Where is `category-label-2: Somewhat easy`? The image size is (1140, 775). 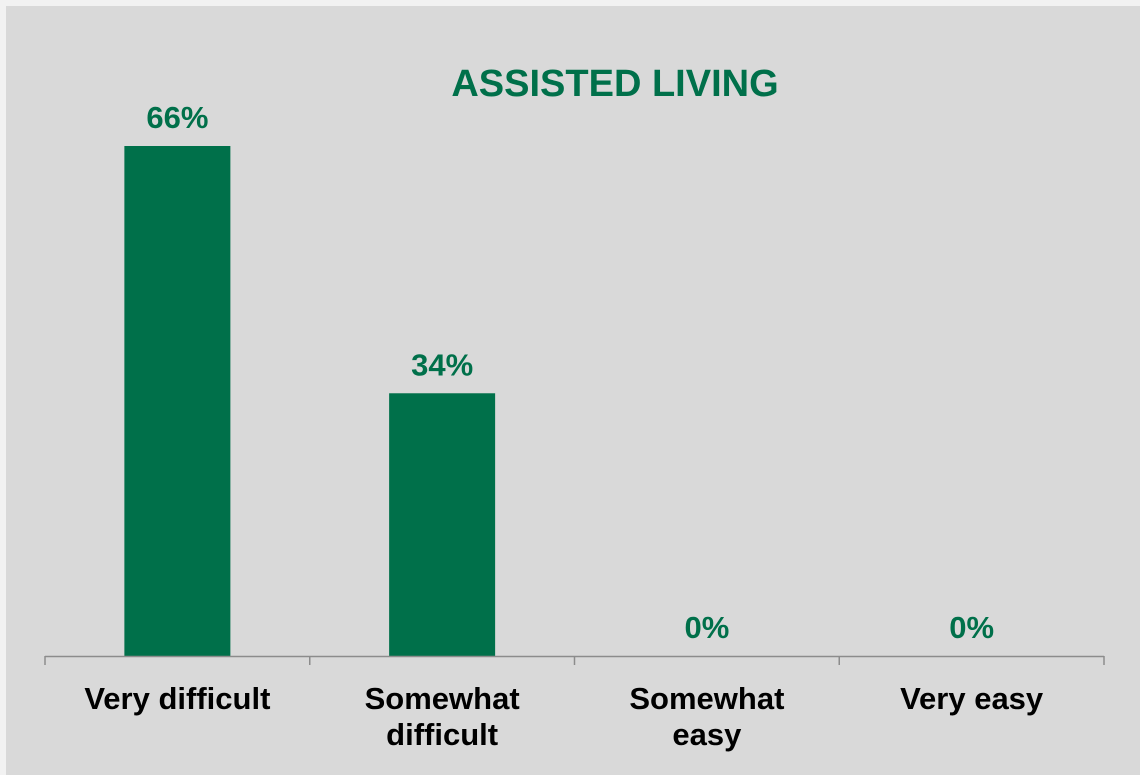 category-label-2: Somewhat easy is located at coordinates (706, 716).